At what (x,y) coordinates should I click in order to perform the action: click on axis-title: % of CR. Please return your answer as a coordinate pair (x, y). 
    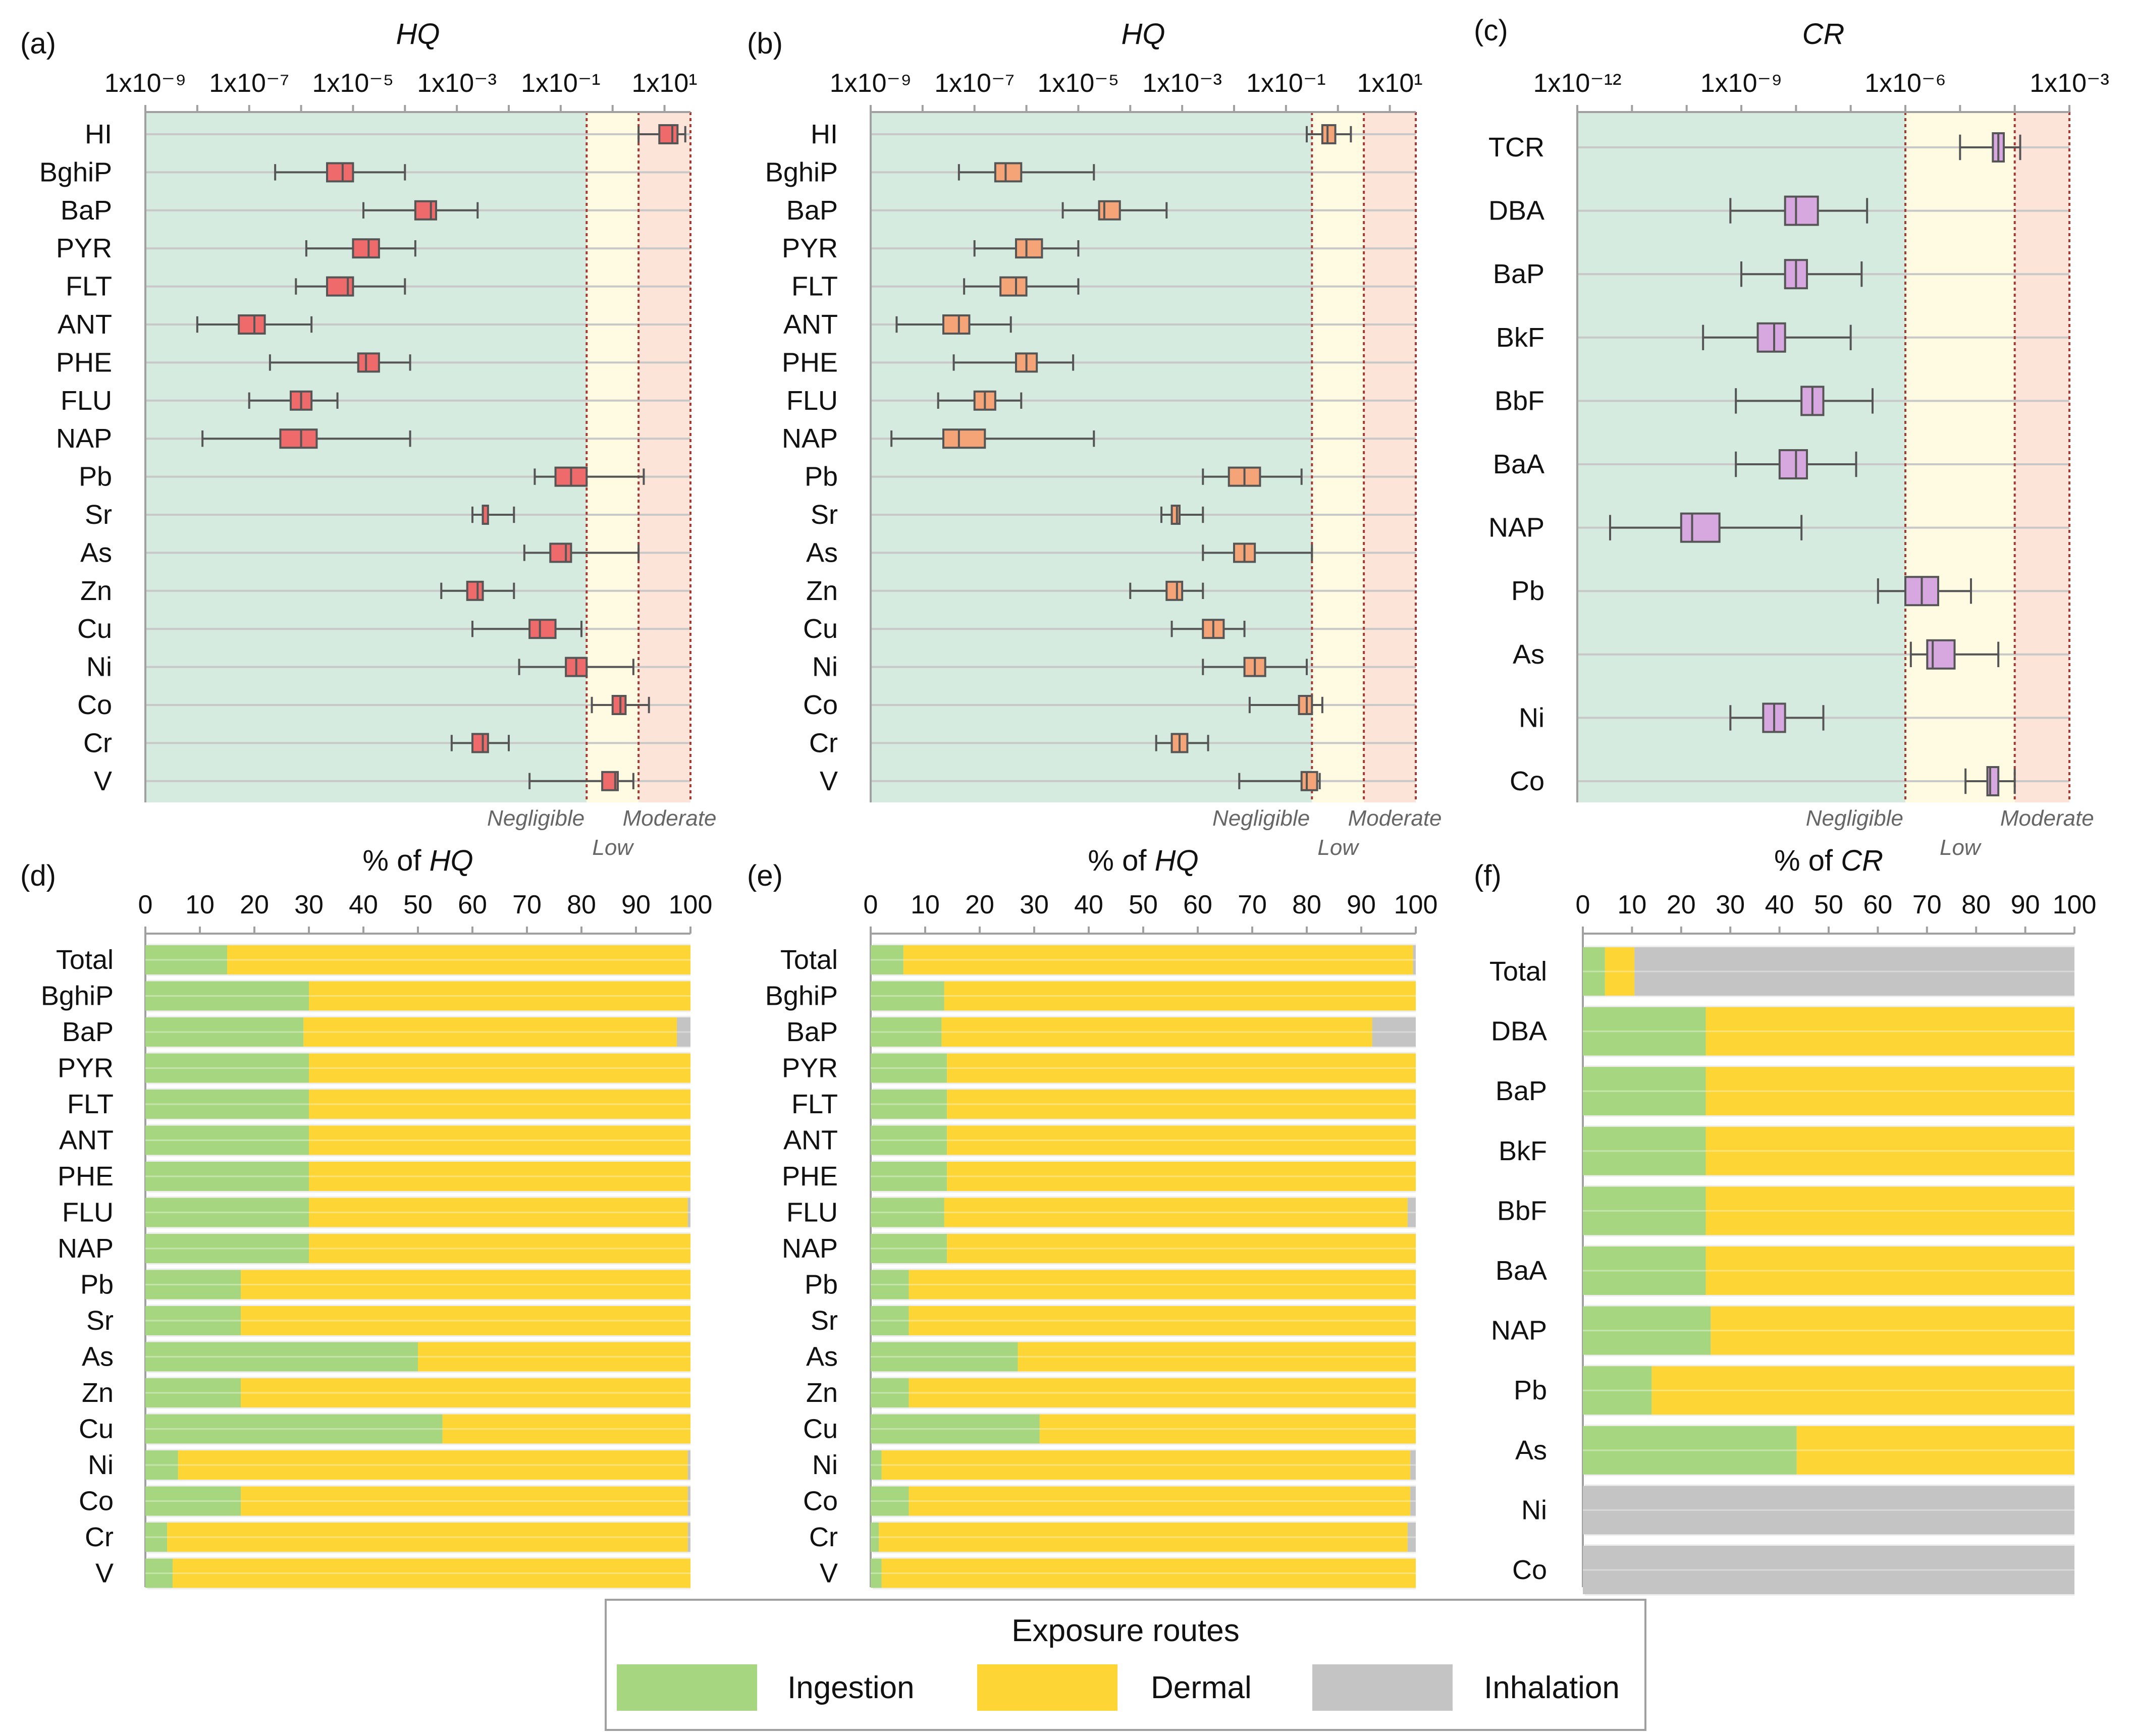
    Looking at the image, I should click on (1828, 861).